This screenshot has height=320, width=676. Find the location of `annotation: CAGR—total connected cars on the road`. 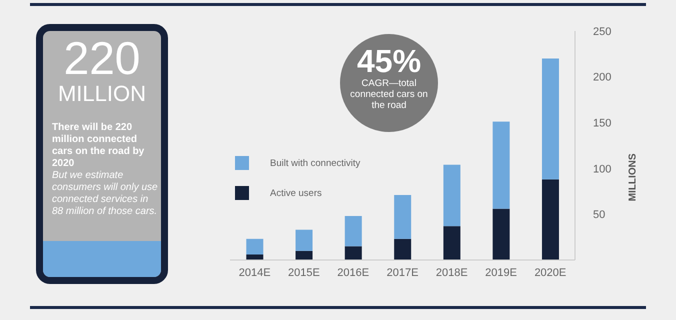

annotation: CAGR—total connected cars on the road is located at coordinates (389, 94).